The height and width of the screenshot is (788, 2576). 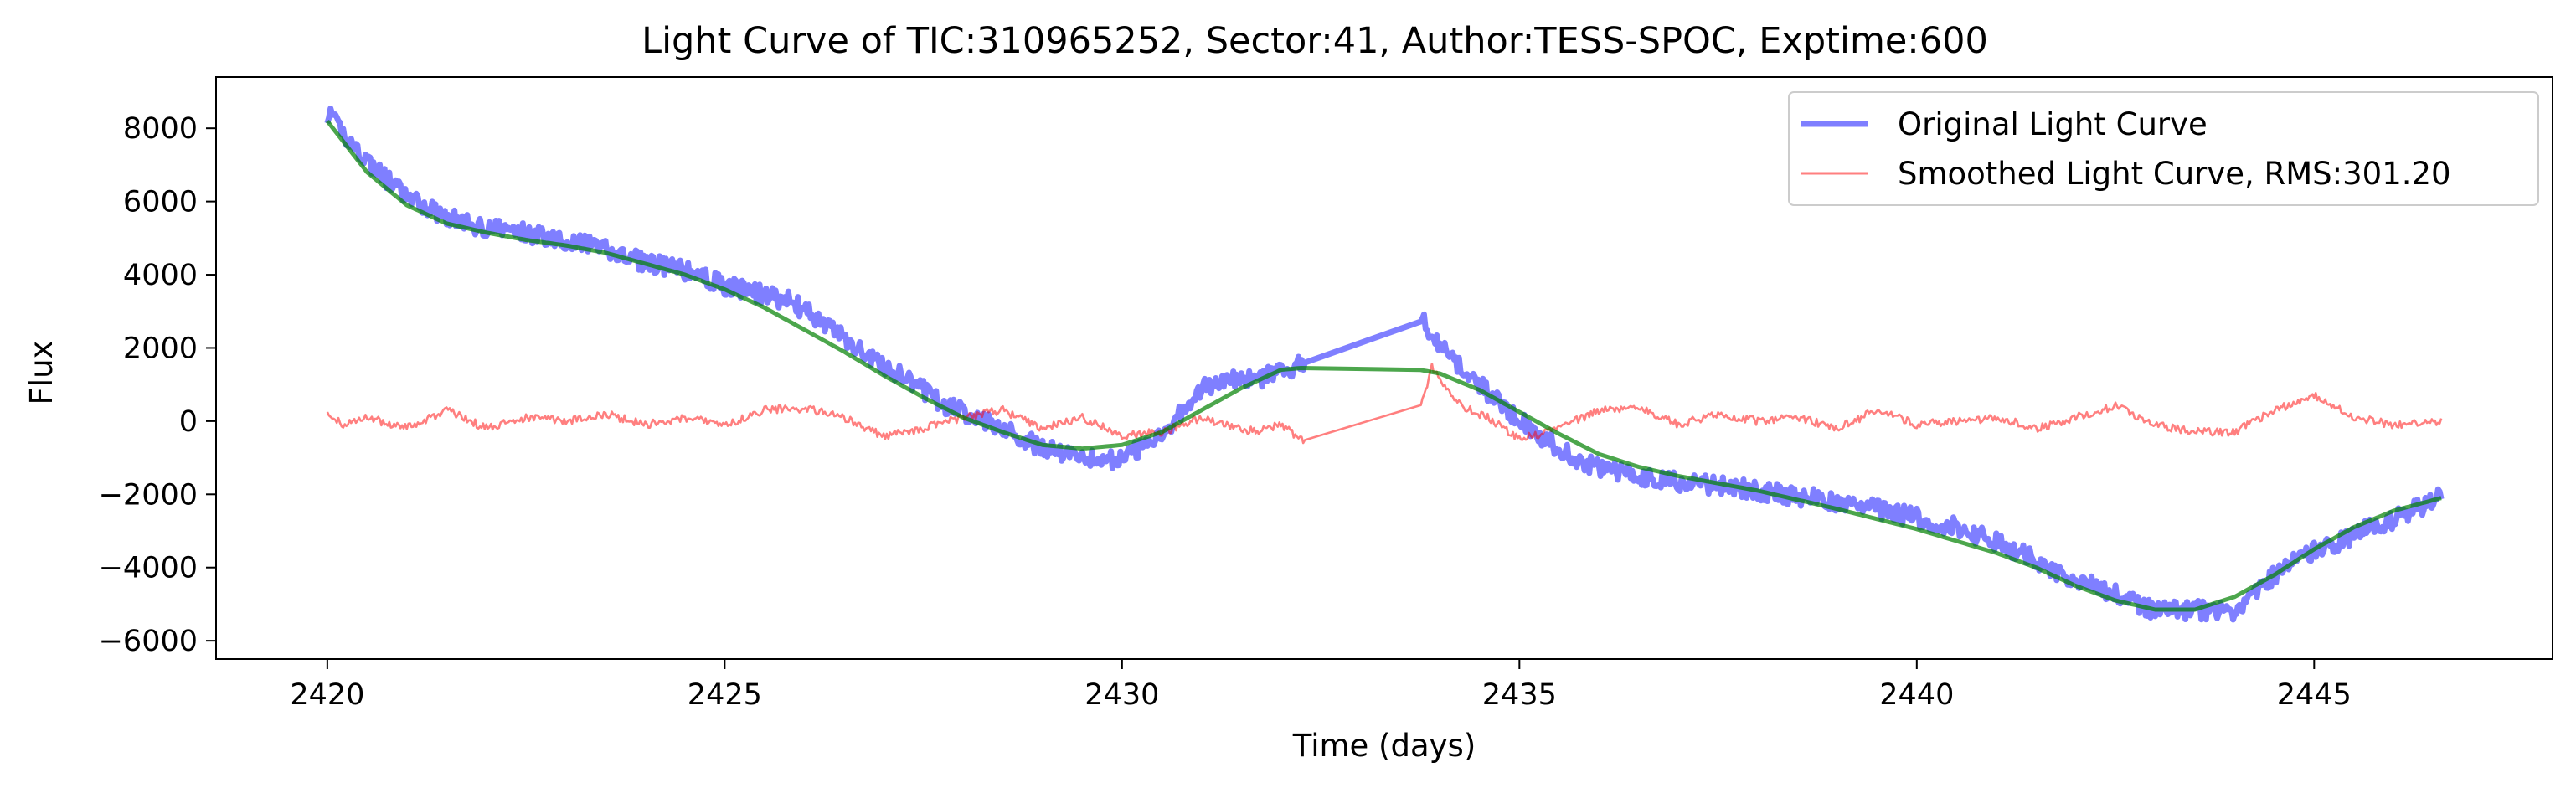 I want to click on x-axis-label: Time (days), so click(x=1384, y=746).